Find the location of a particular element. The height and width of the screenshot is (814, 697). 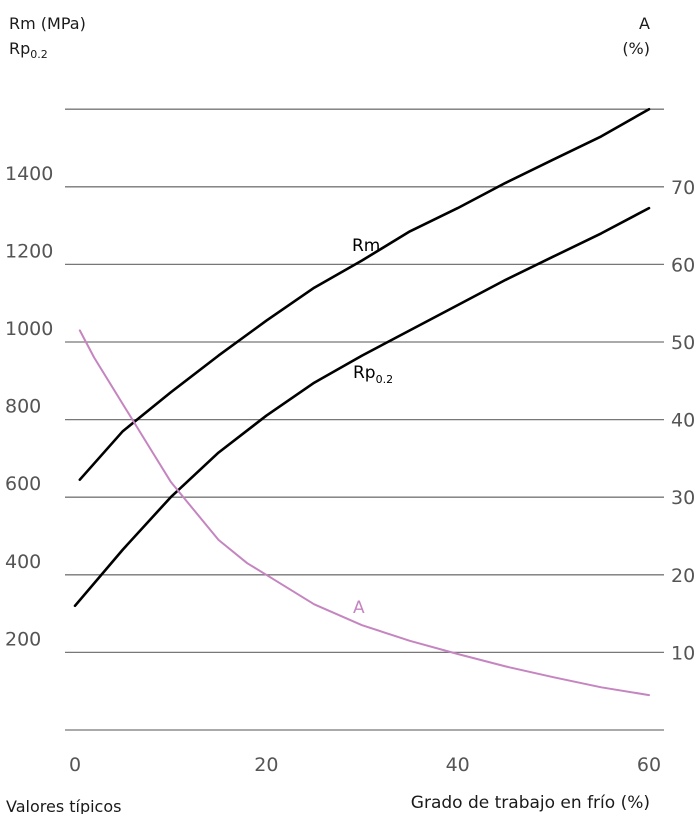

series-label-a: A is located at coordinates (359, 608).